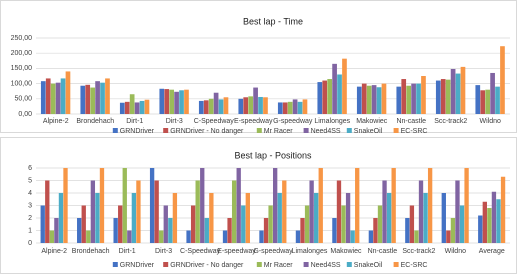 This screenshot has width=517, height=274. I want to click on x-tick-label: G-speedway, so click(273, 251).